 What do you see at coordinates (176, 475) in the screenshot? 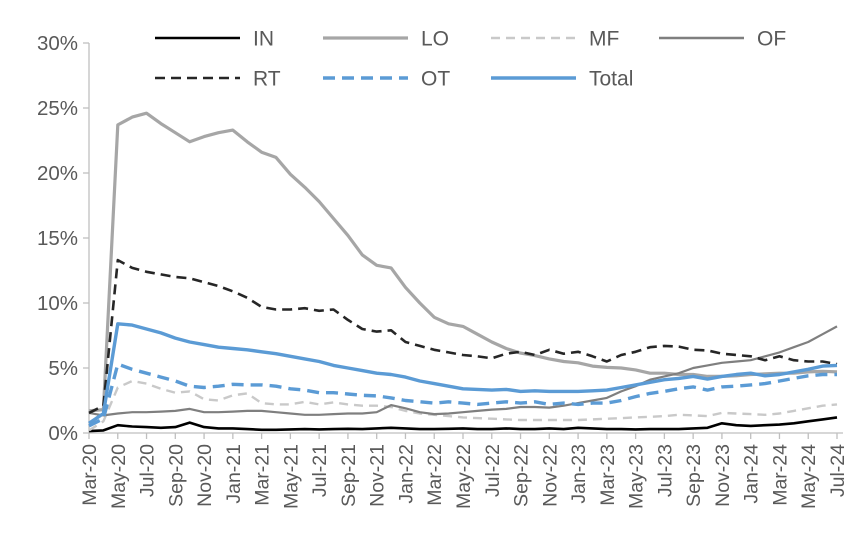
I see `x-tick-label: Sep-20` at bounding box center [176, 475].